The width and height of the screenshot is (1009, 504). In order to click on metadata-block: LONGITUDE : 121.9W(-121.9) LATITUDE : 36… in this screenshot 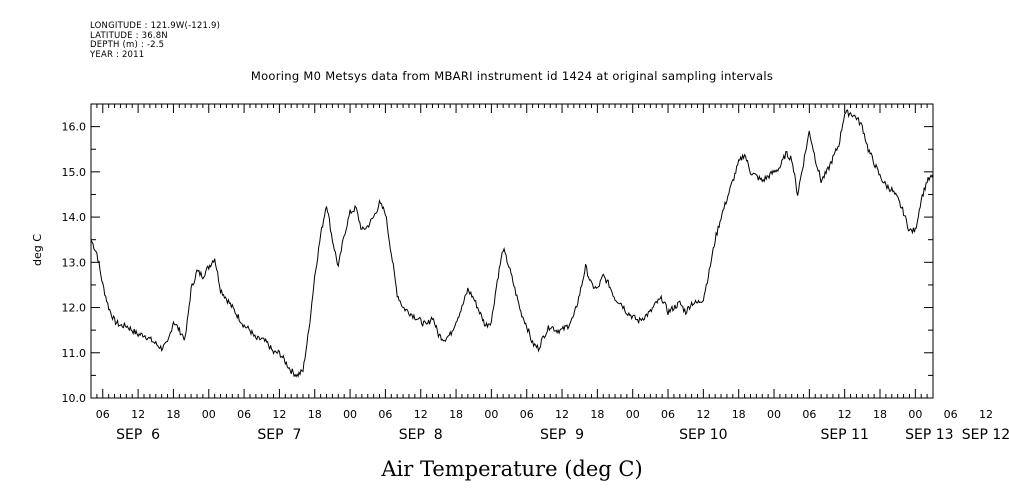, I will do `click(155, 40)`.